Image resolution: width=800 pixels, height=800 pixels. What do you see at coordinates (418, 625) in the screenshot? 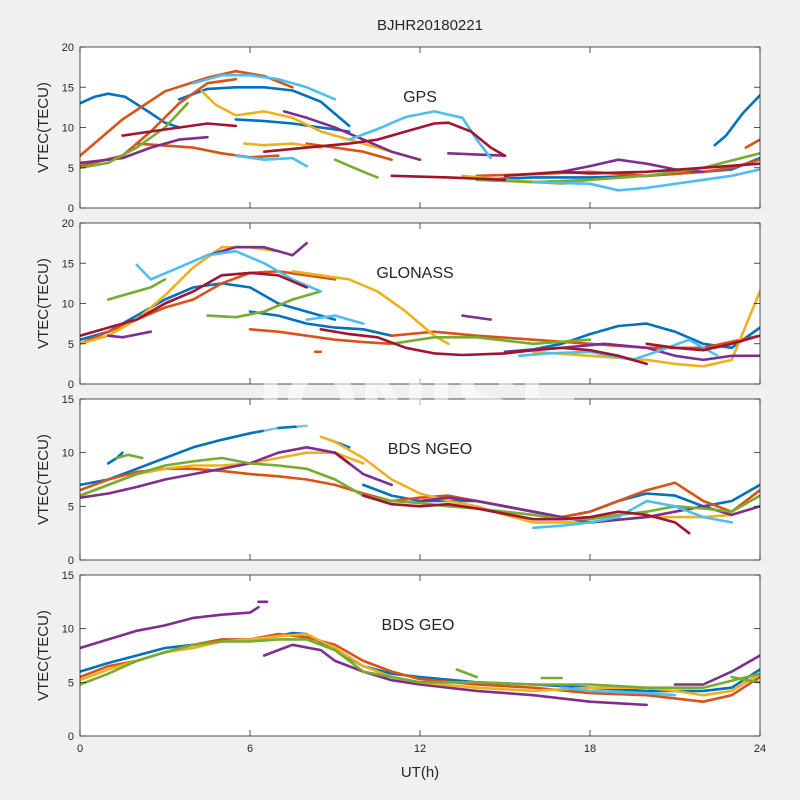
I see `panel-label: BDS GEO` at bounding box center [418, 625].